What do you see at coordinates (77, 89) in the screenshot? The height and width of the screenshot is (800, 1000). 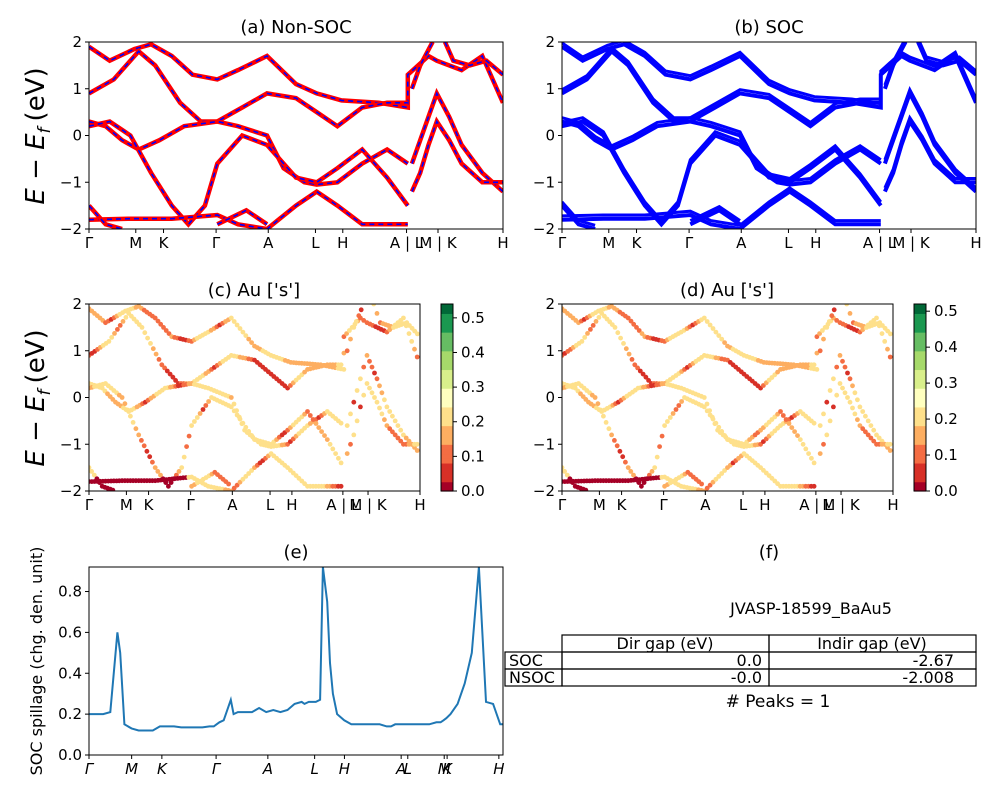 I see `ytick-label: 1` at bounding box center [77, 89].